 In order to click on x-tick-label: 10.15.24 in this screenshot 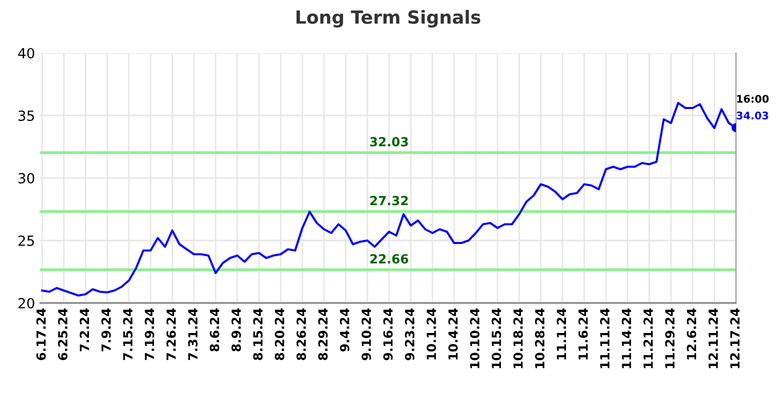, I will do `click(497, 338)`.